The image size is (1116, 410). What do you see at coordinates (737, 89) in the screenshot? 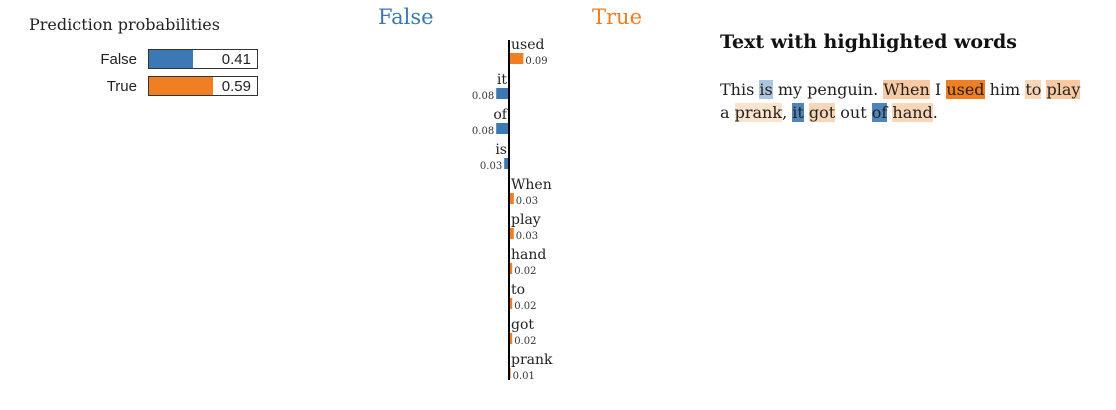
I see `plain-text: This` at bounding box center [737, 89].